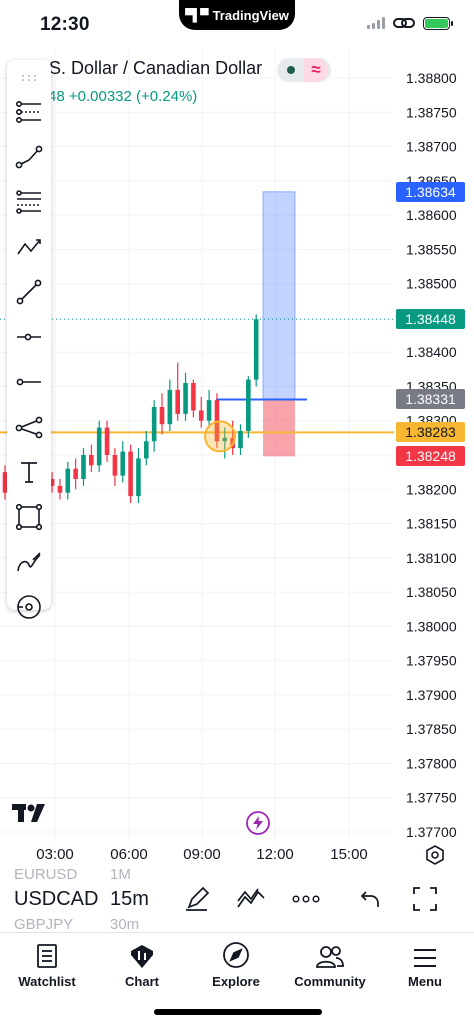 This screenshot has height=1024, width=474. What do you see at coordinates (236, 963) in the screenshot?
I see `tab-explore: Explore` at bounding box center [236, 963].